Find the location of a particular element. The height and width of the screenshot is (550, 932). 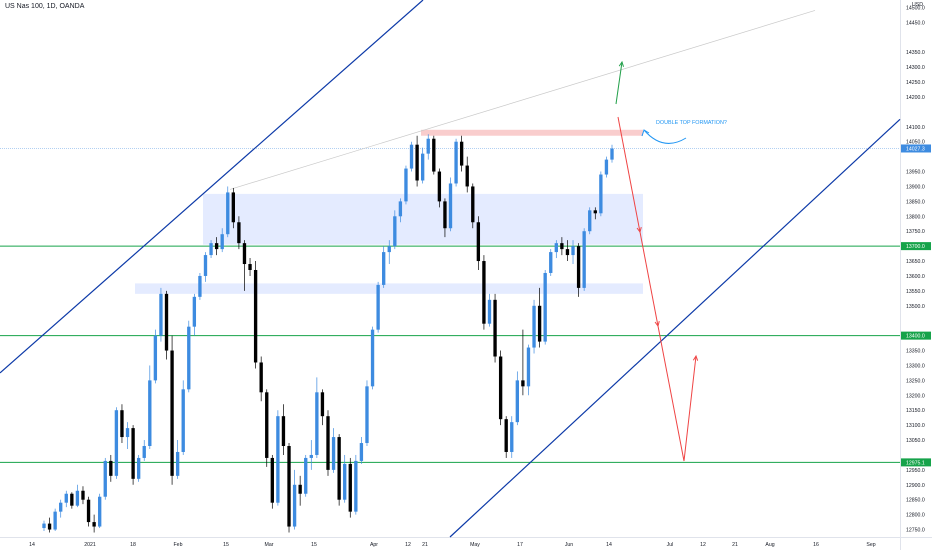

price-badge-label: 14027.3 is located at coordinates (915, 149).